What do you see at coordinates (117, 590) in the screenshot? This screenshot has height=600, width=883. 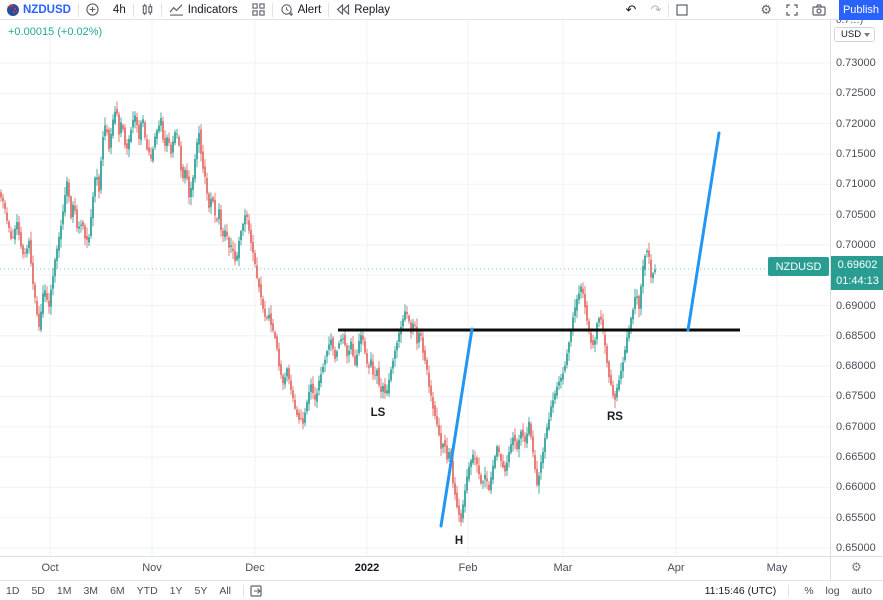 I see `range-6m-button: 6M` at bounding box center [117, 590].